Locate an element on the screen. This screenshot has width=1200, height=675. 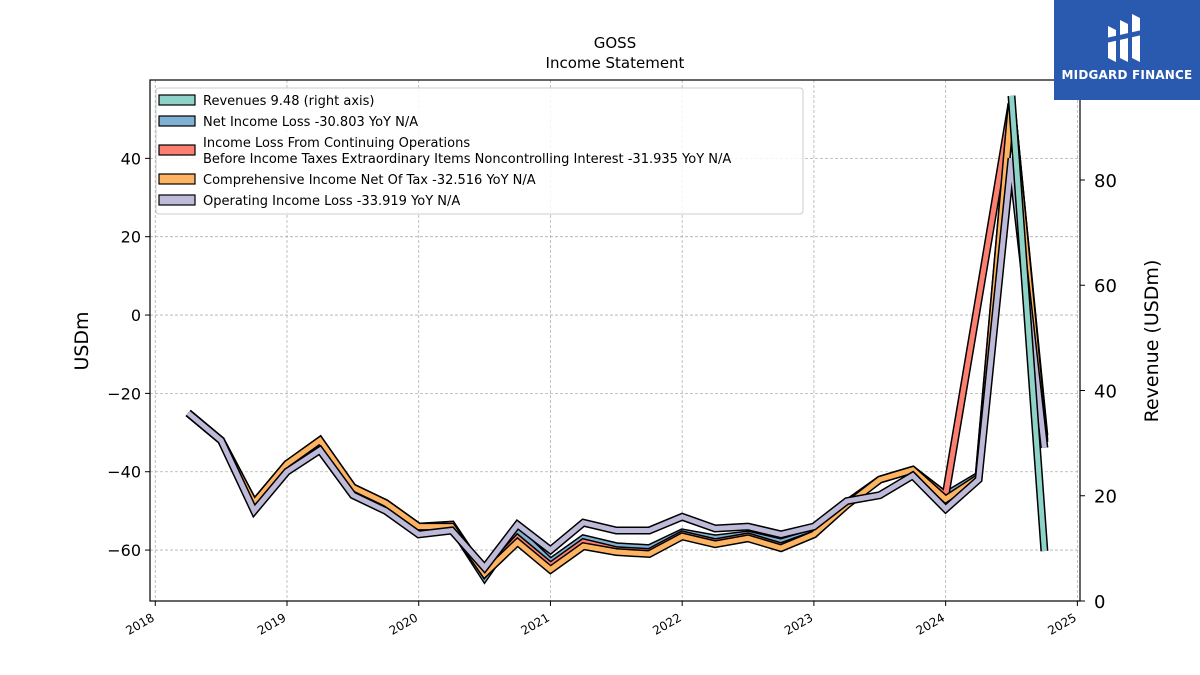
legend-box is located at coordinates (479, 151).